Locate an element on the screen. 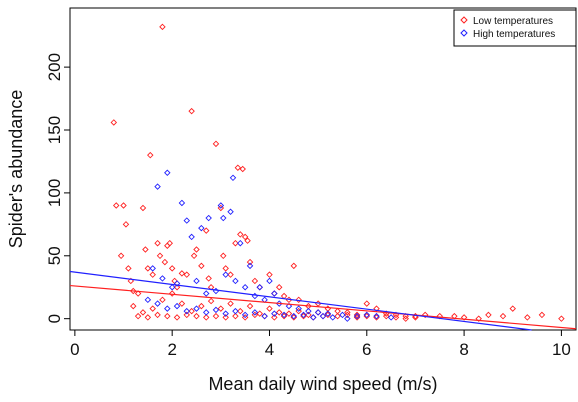  legend-item-low: Low temperatures is located at coordinates (506, 21).